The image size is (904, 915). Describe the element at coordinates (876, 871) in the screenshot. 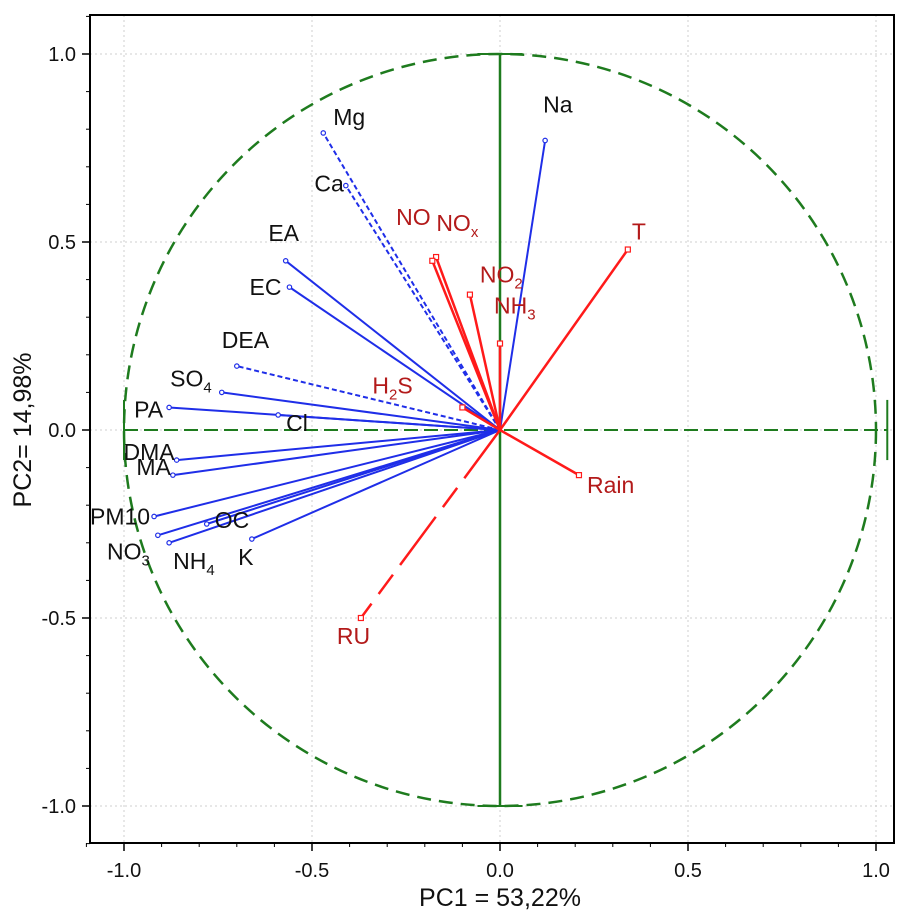

I see `x-tick-label: 1.0` at that location.